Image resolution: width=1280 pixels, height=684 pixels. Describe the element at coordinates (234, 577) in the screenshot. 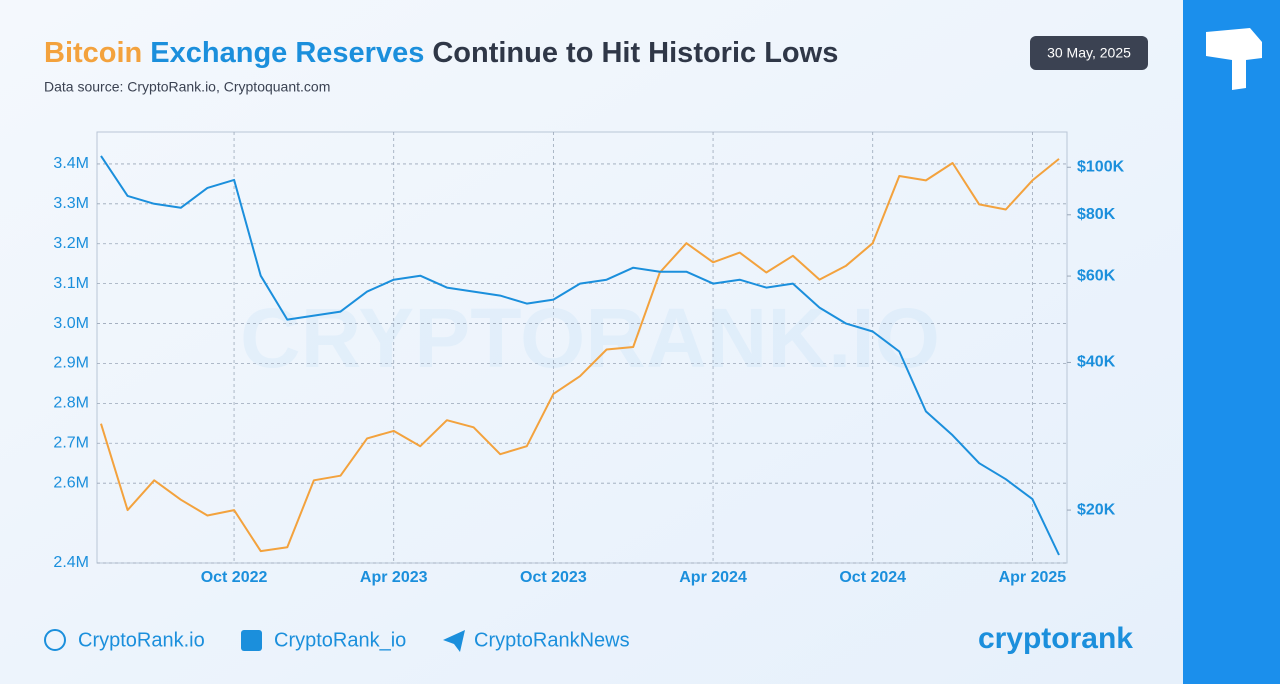

I see `x-tick-label: Oct 2022` at that location.